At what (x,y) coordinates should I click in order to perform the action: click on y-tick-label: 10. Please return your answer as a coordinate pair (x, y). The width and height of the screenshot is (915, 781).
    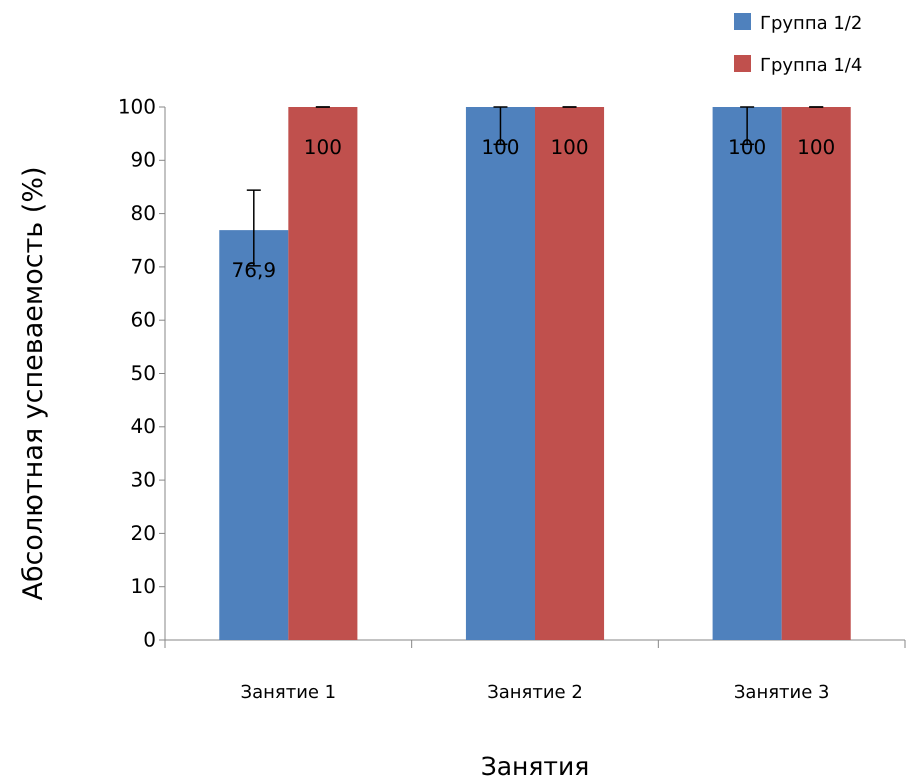
    Looking at the image, I should click on (143, 586).